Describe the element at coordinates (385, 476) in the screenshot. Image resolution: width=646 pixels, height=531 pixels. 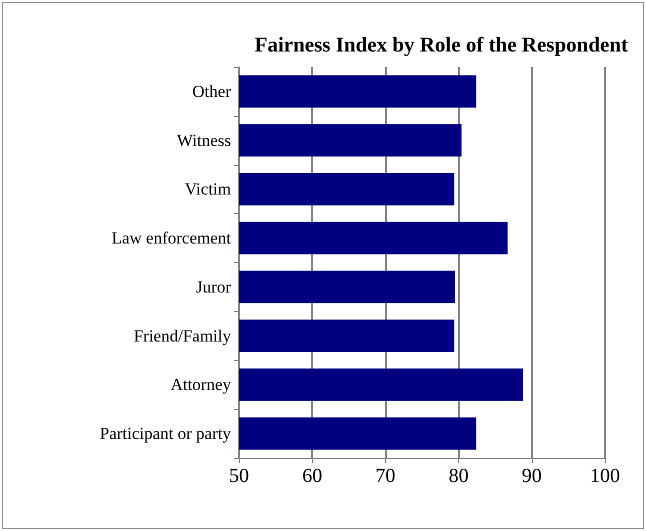
I see `x-tick-label: 70` at that location.